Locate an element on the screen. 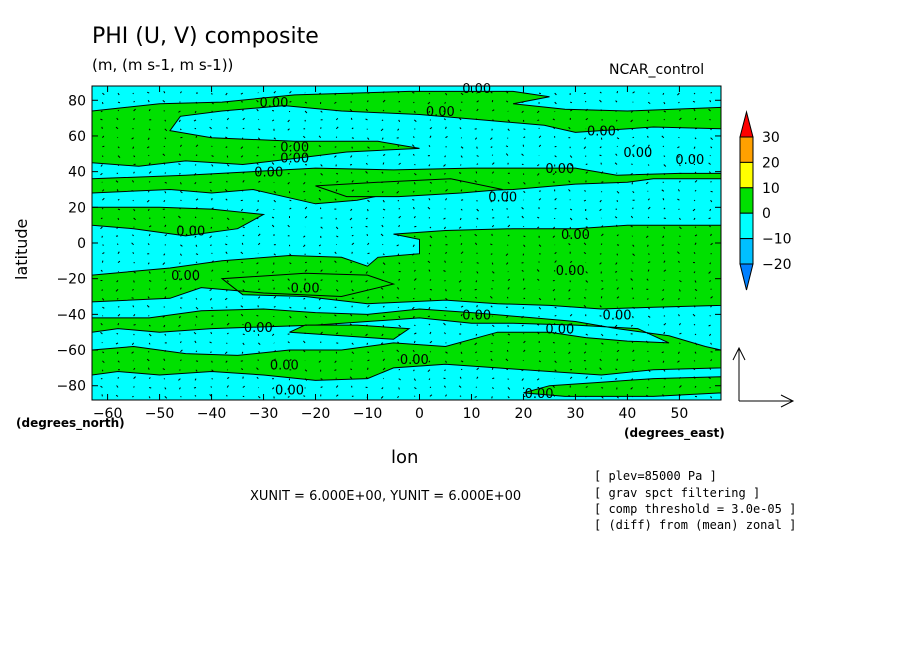 The height and width of the screenshot is (654, 904). y-tick-label: −80 is located at coordinates (71, 387).